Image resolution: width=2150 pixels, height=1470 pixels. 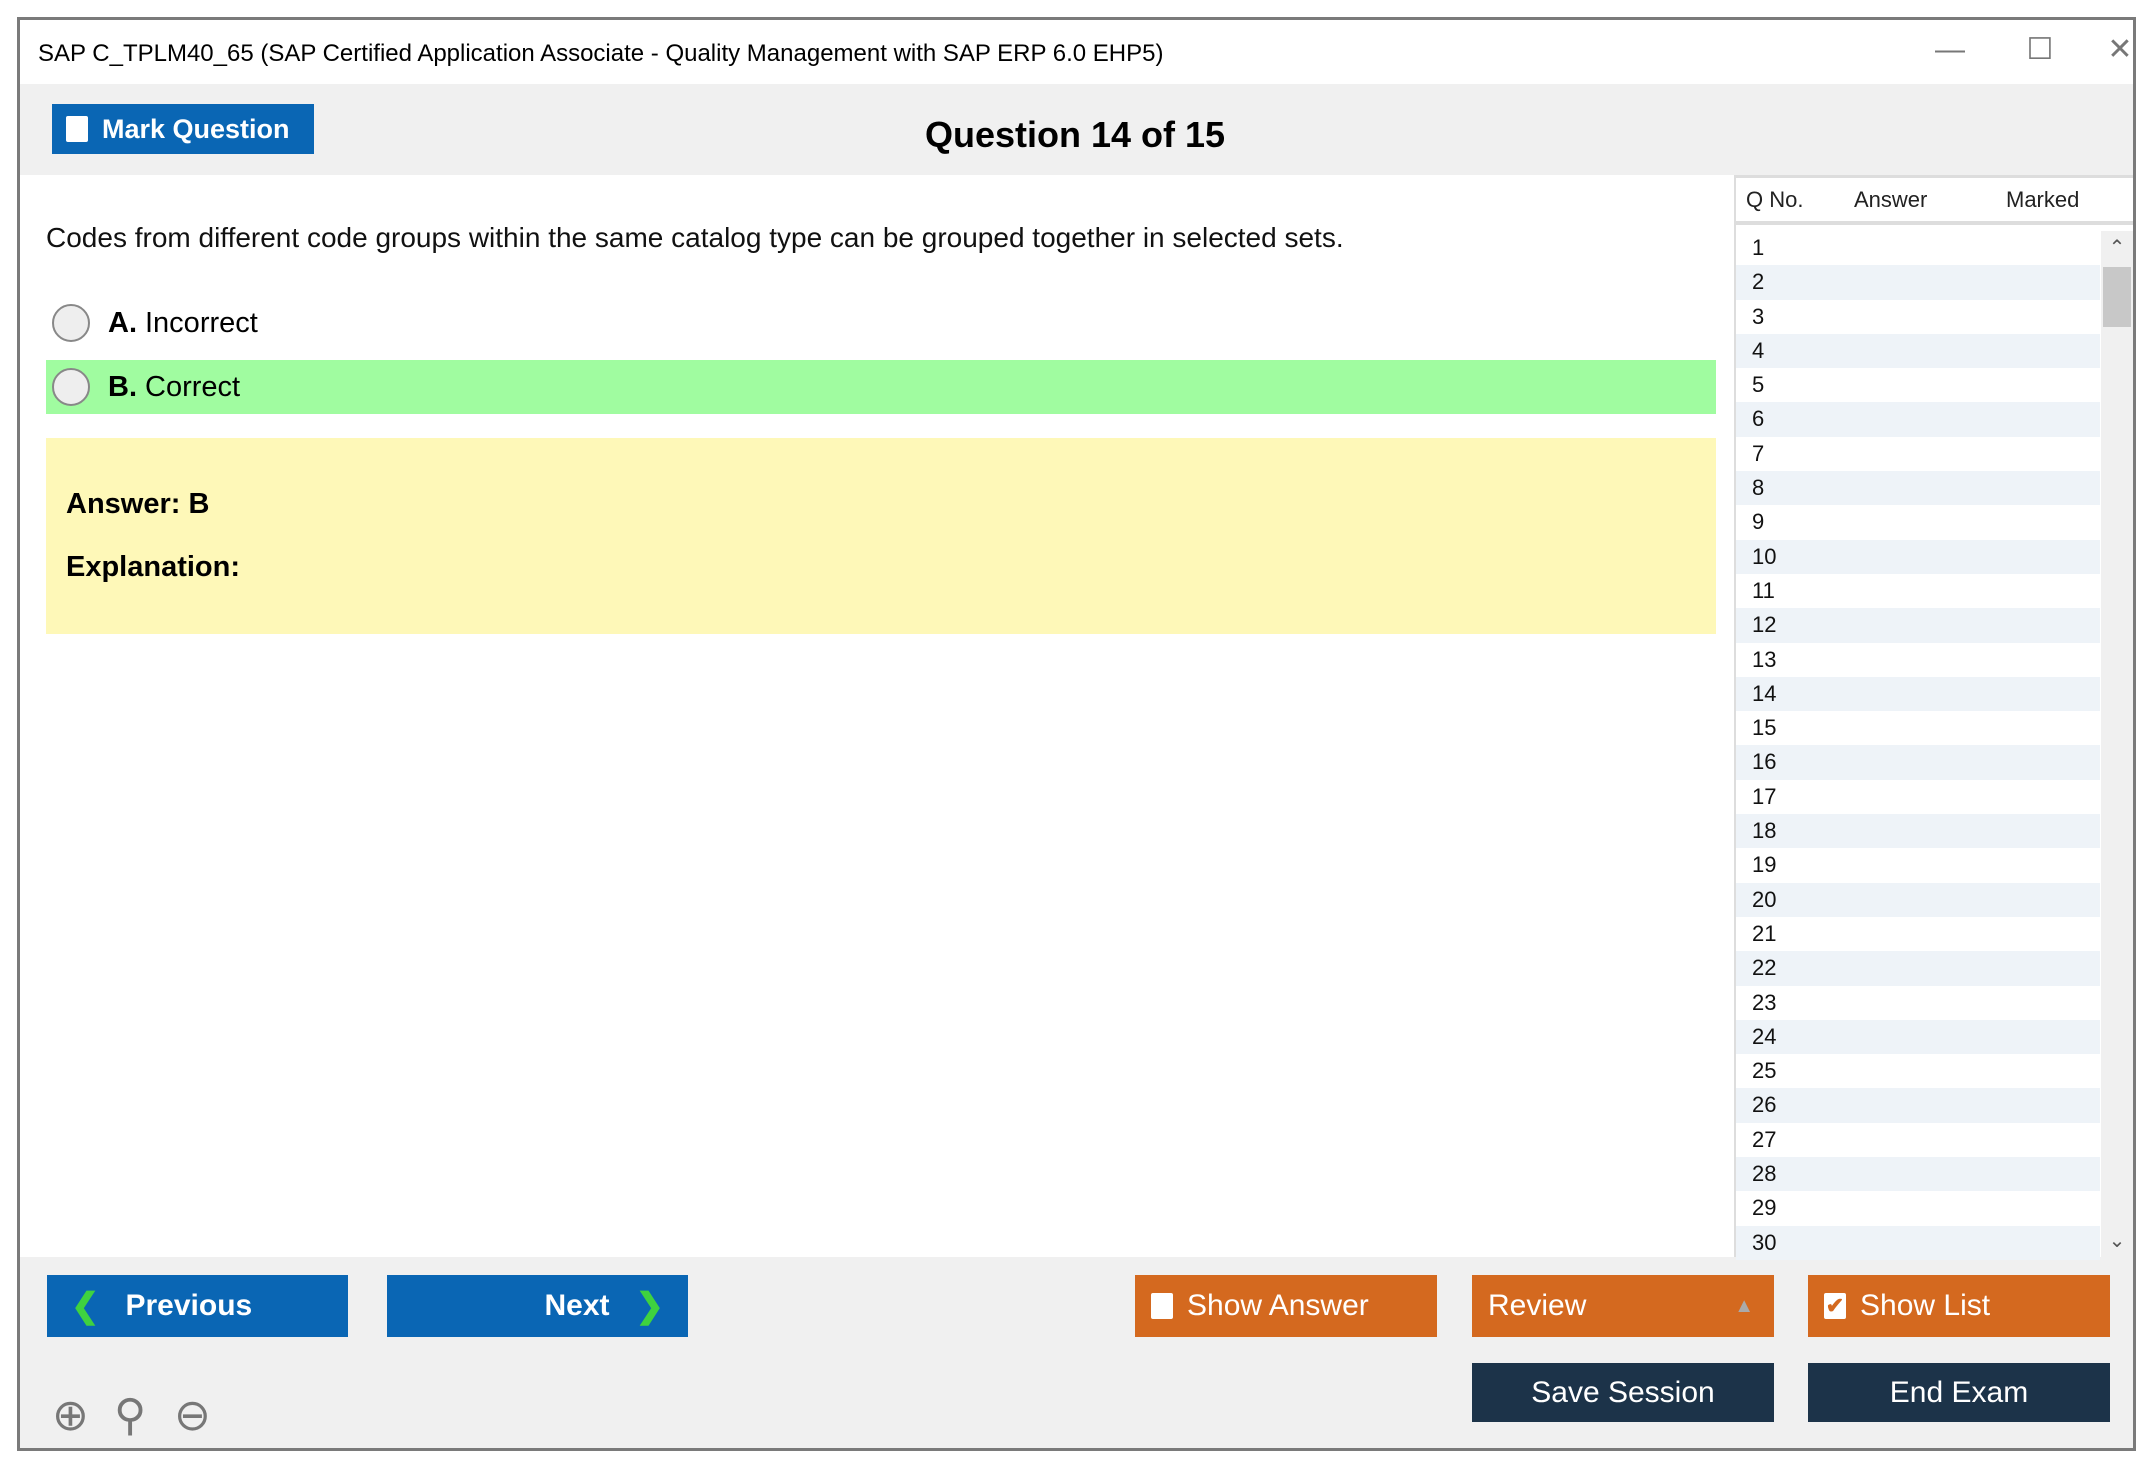 I want to click on list-item: 9, so click(x=1758, y=522).